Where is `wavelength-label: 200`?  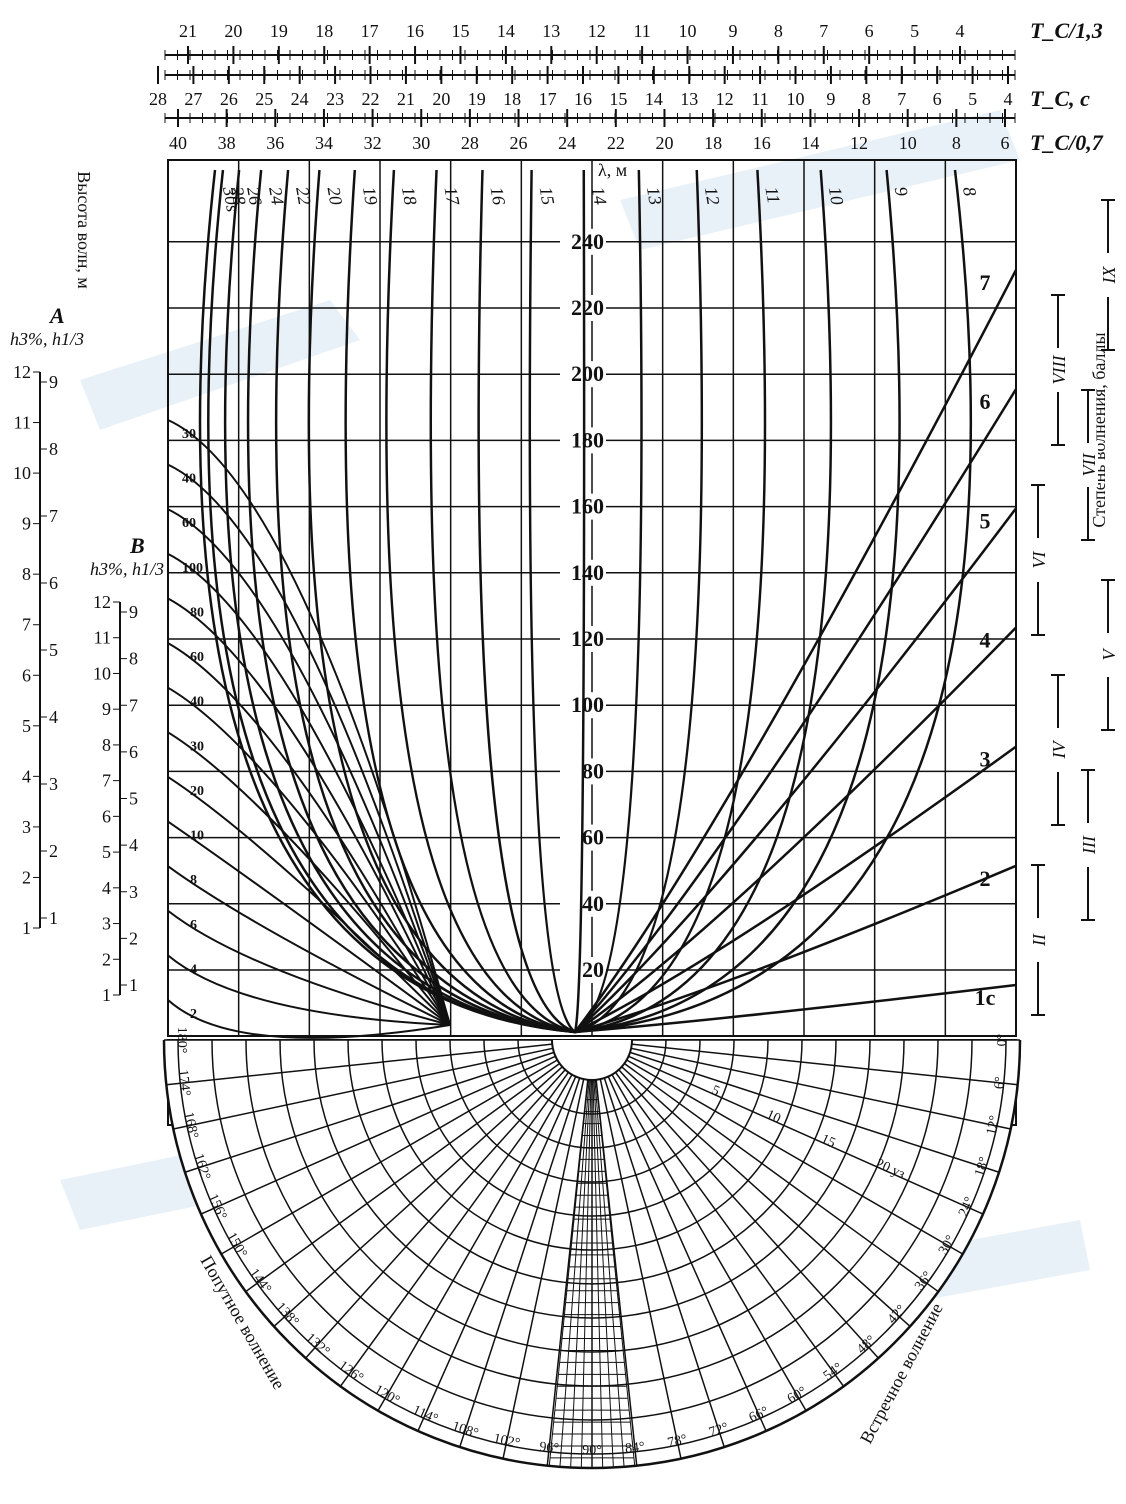
wavelength-label: 200 is located at coordinates (587, 373).